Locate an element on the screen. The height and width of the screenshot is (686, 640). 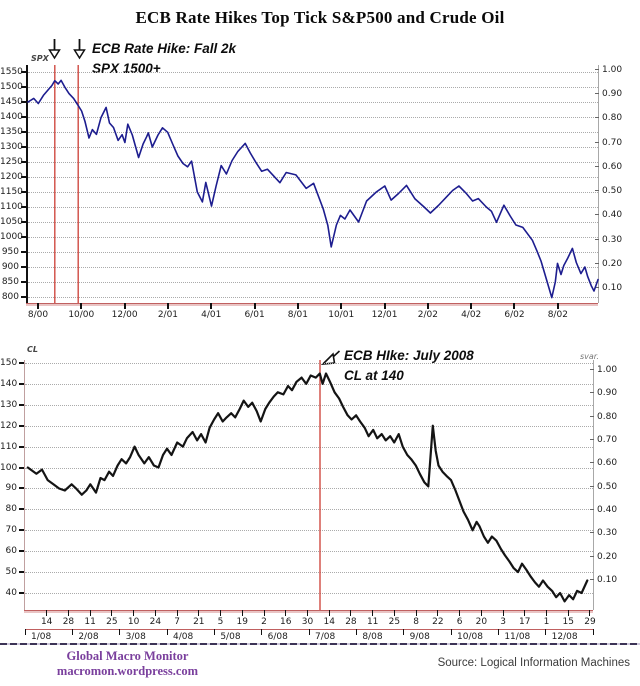
spx-x-tick-label: 8/01 is located at coordinates (297, 315).